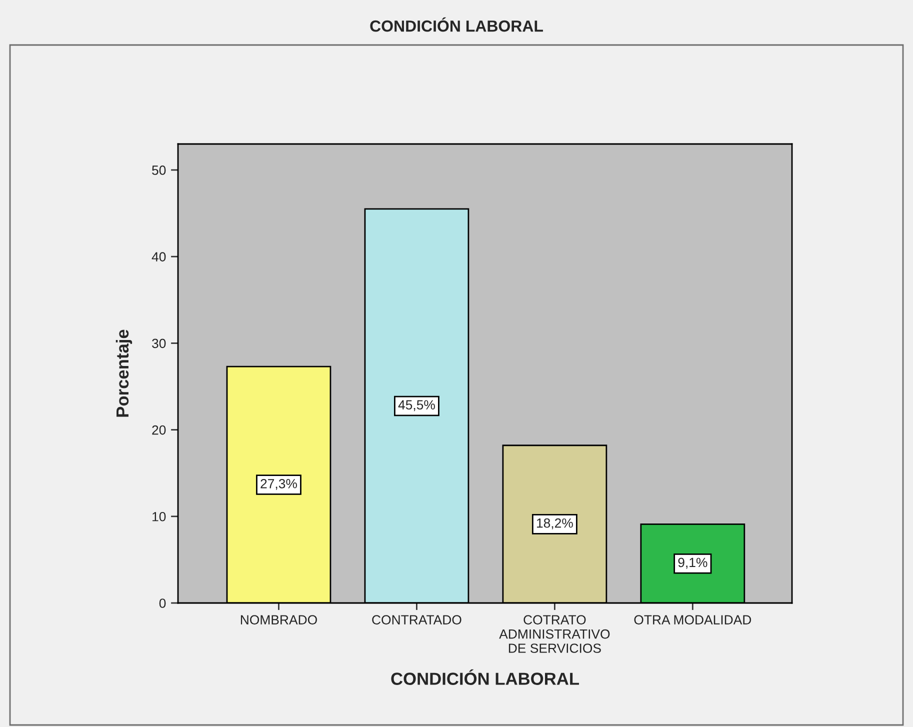 The width and height of the screenshot is (913, 727). What do you see at coordinates (159, 430) in the screenshot?
I see `y-tick-label: 20` at bounding box center [159, 430].